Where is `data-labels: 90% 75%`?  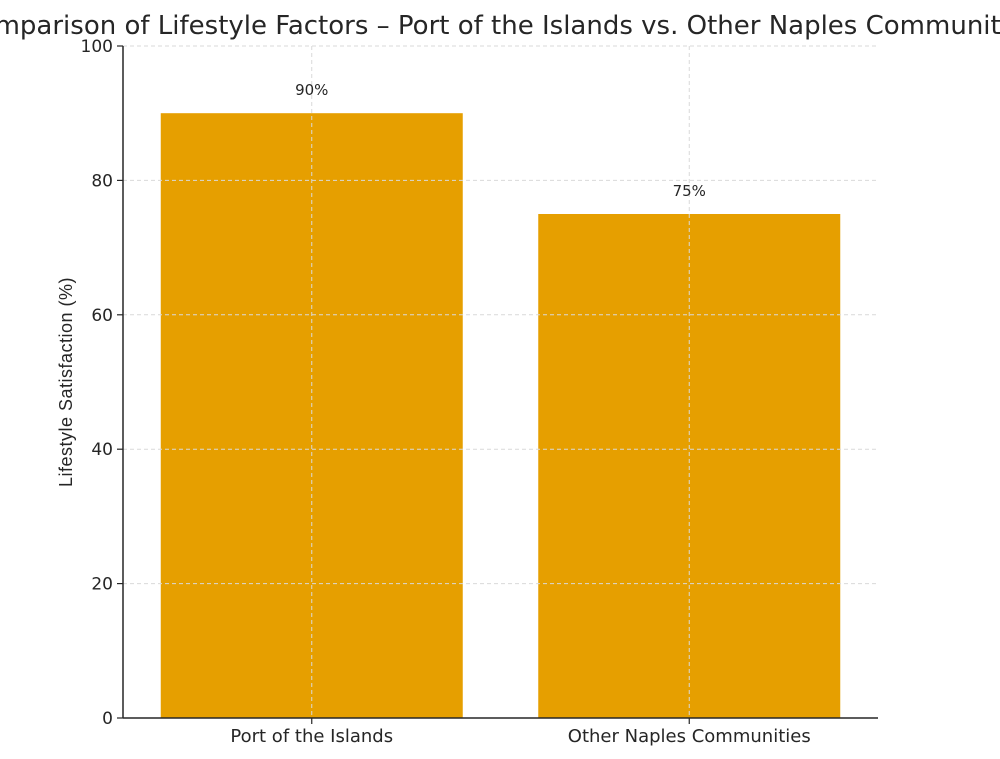 data-labels: 90% 75% is located at coordinates (500, 140).